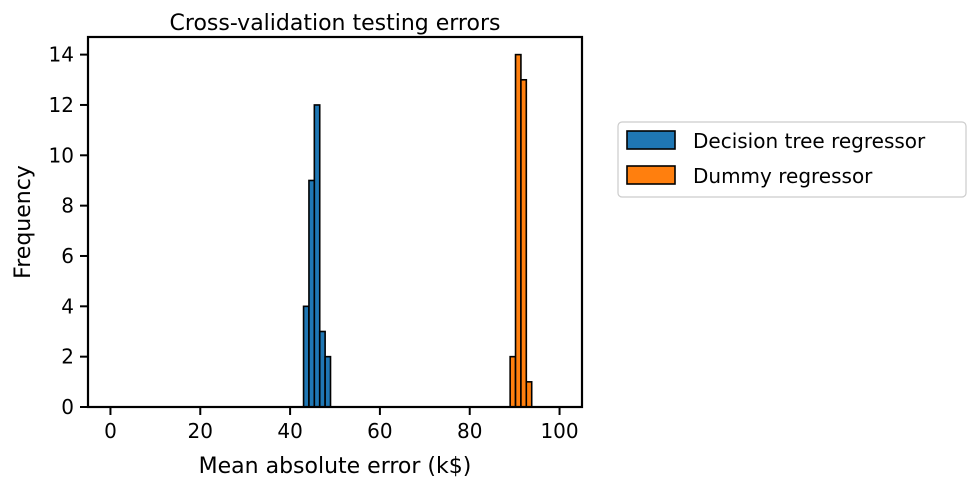  I want to click on legend-swatch-dummy, so click(651, 175).